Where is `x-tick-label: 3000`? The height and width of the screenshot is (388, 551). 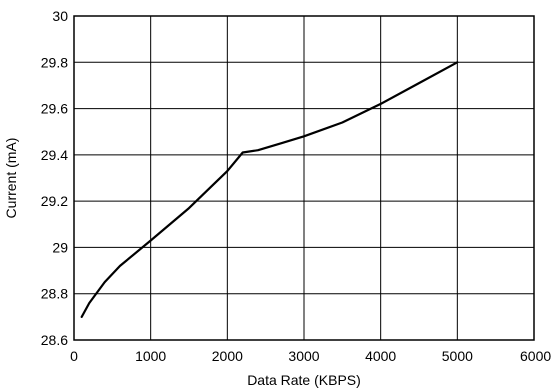 x-tick-label: 3000 is located at coordinates (303, 356).